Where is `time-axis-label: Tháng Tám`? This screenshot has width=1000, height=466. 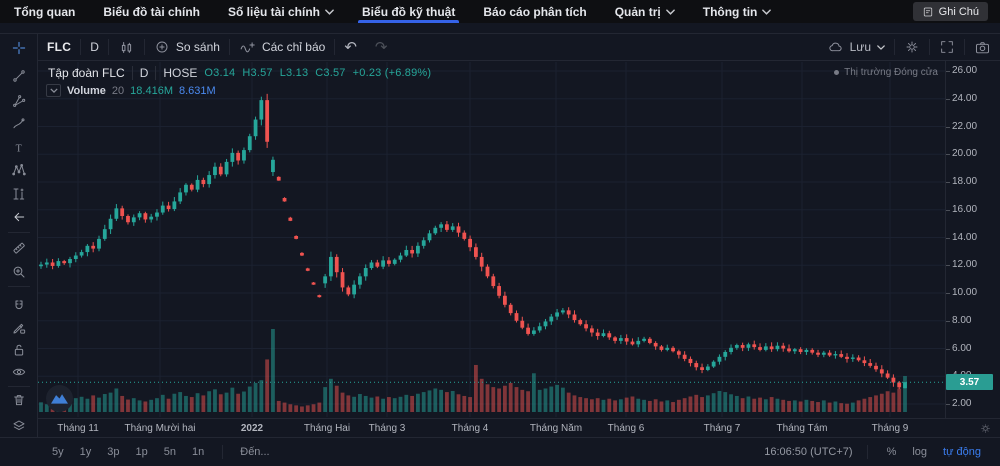 time-axis-label: Tháng Tám is located at coordinates (802, 428).